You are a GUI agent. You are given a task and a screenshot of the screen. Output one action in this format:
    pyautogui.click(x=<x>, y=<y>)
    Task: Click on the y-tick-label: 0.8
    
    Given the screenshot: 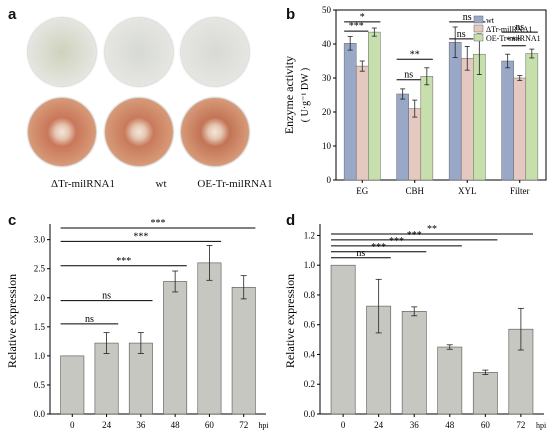 What is the action you would take?
    pyautogui.click(x=310, y=295)
    